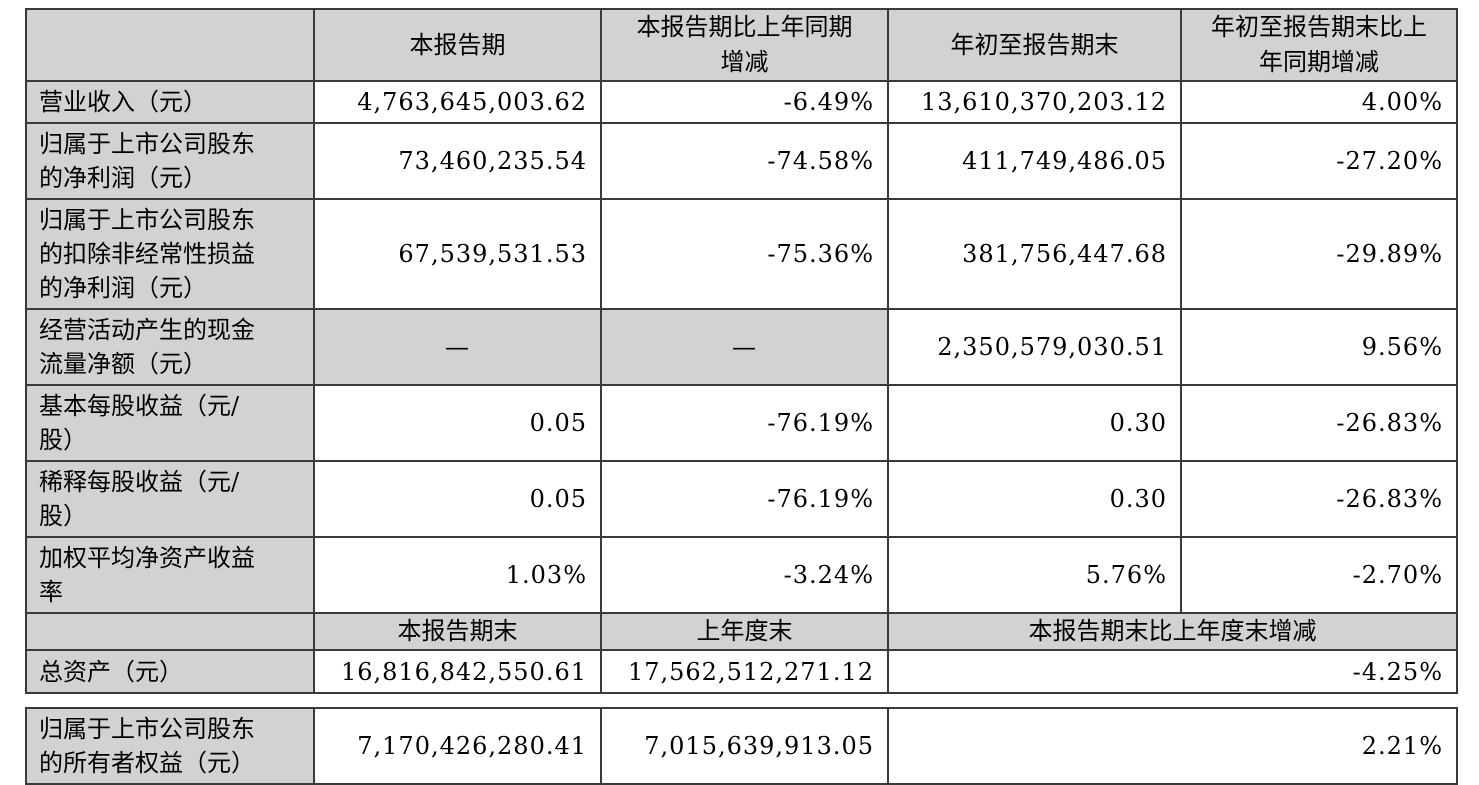  I want to click on cell-total-assets-prev-year-end: 17,562,512,271.12, so click(744, 671).